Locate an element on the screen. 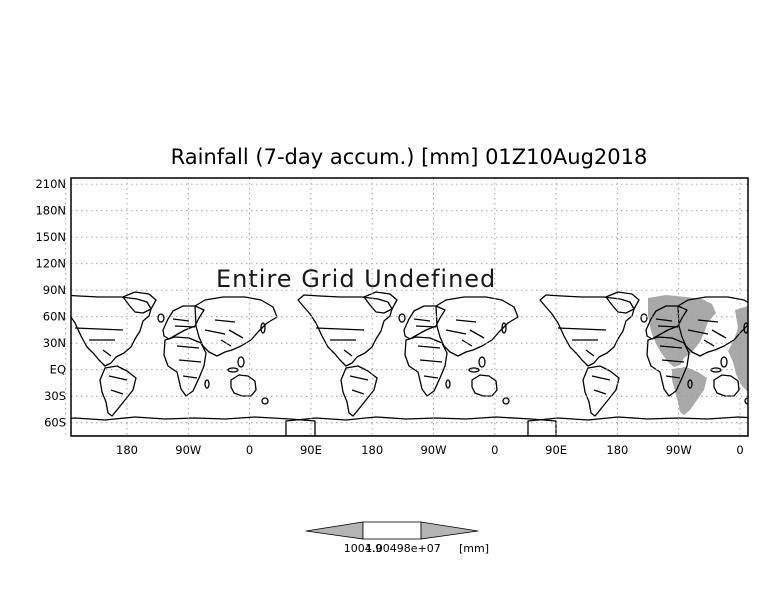 The width and height of the screenshot is (784, 616). y-axis-label: 30N is located at coordinates (54, 343).